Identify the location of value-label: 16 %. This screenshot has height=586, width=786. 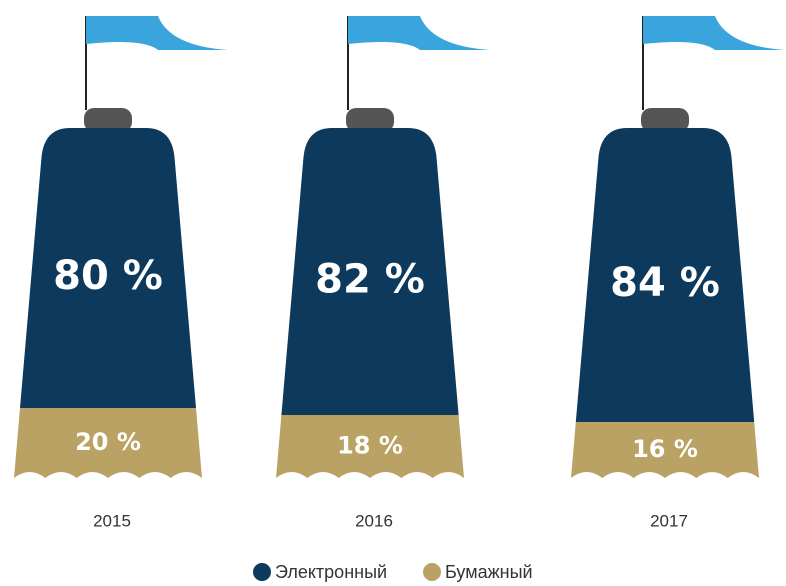
(665, 449).